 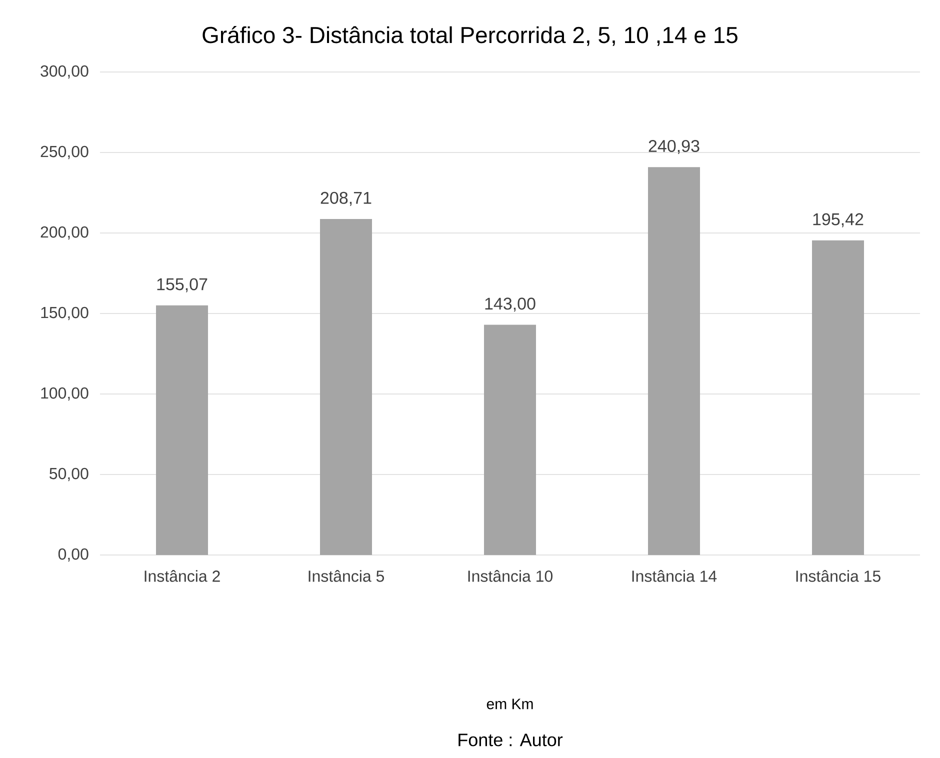 I want to click on y-tick-label: 300,00, so click(x=64, y=72).